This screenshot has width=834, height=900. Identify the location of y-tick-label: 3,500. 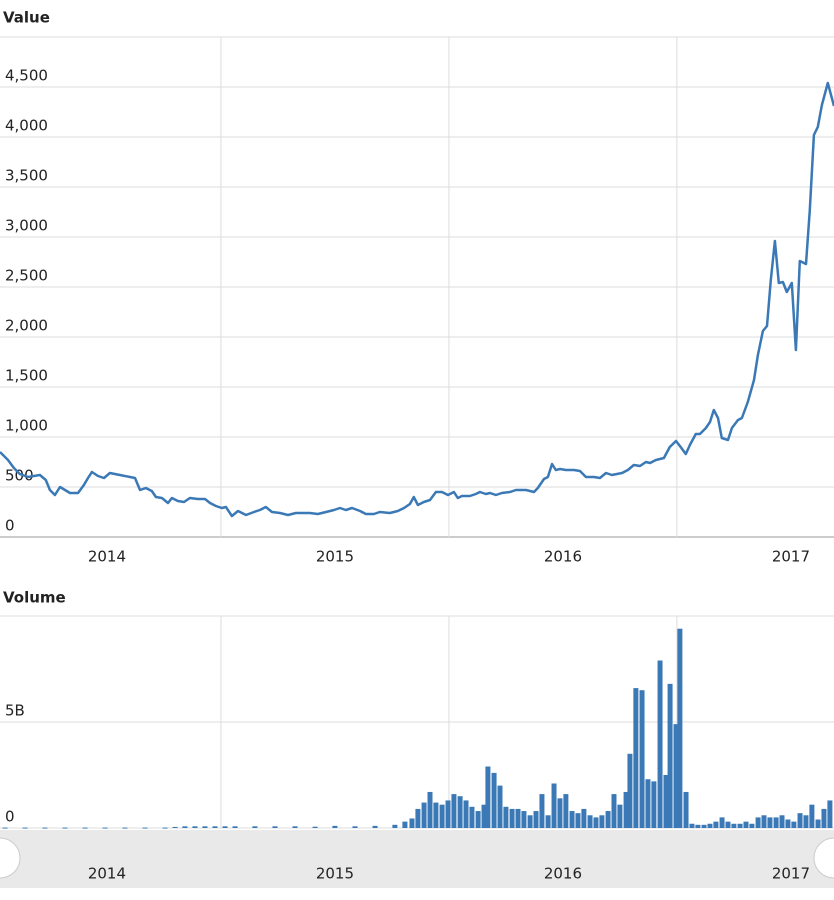
(26, 176).